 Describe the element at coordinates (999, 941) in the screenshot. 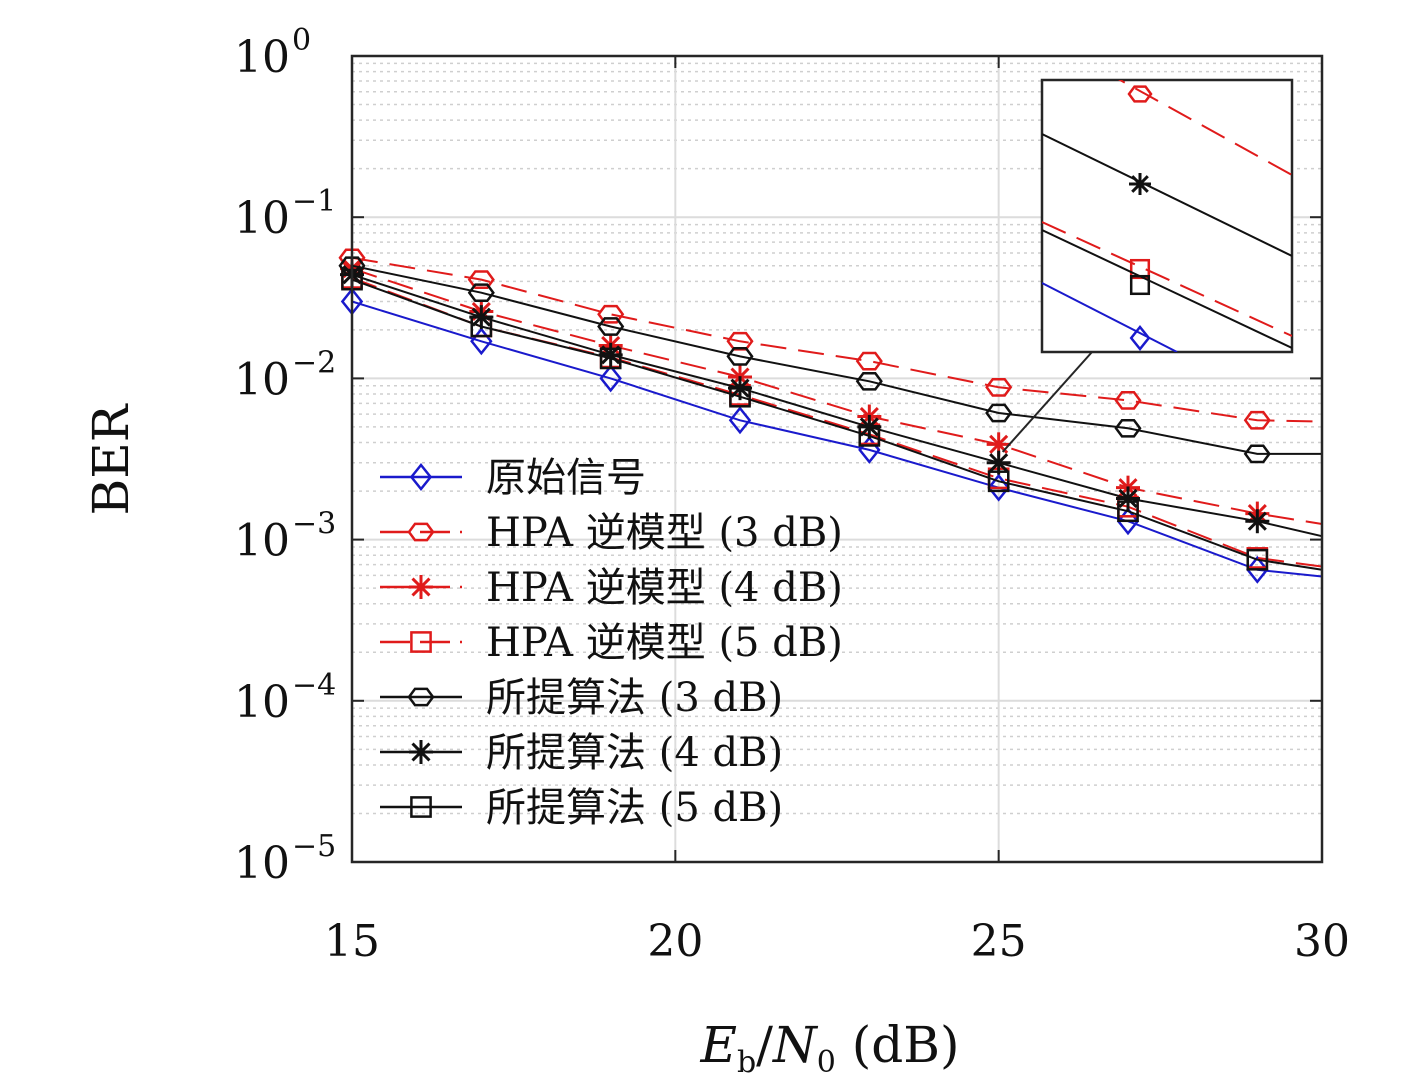

I see `x-tick-label: 25` at that location.